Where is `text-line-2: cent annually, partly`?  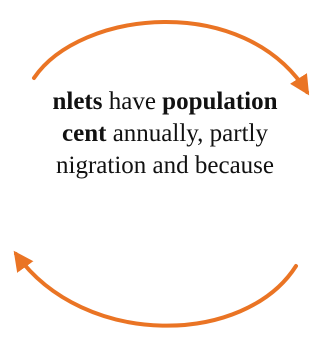 text-line-2: cent annually, partly is located at coordinates (161, 134).